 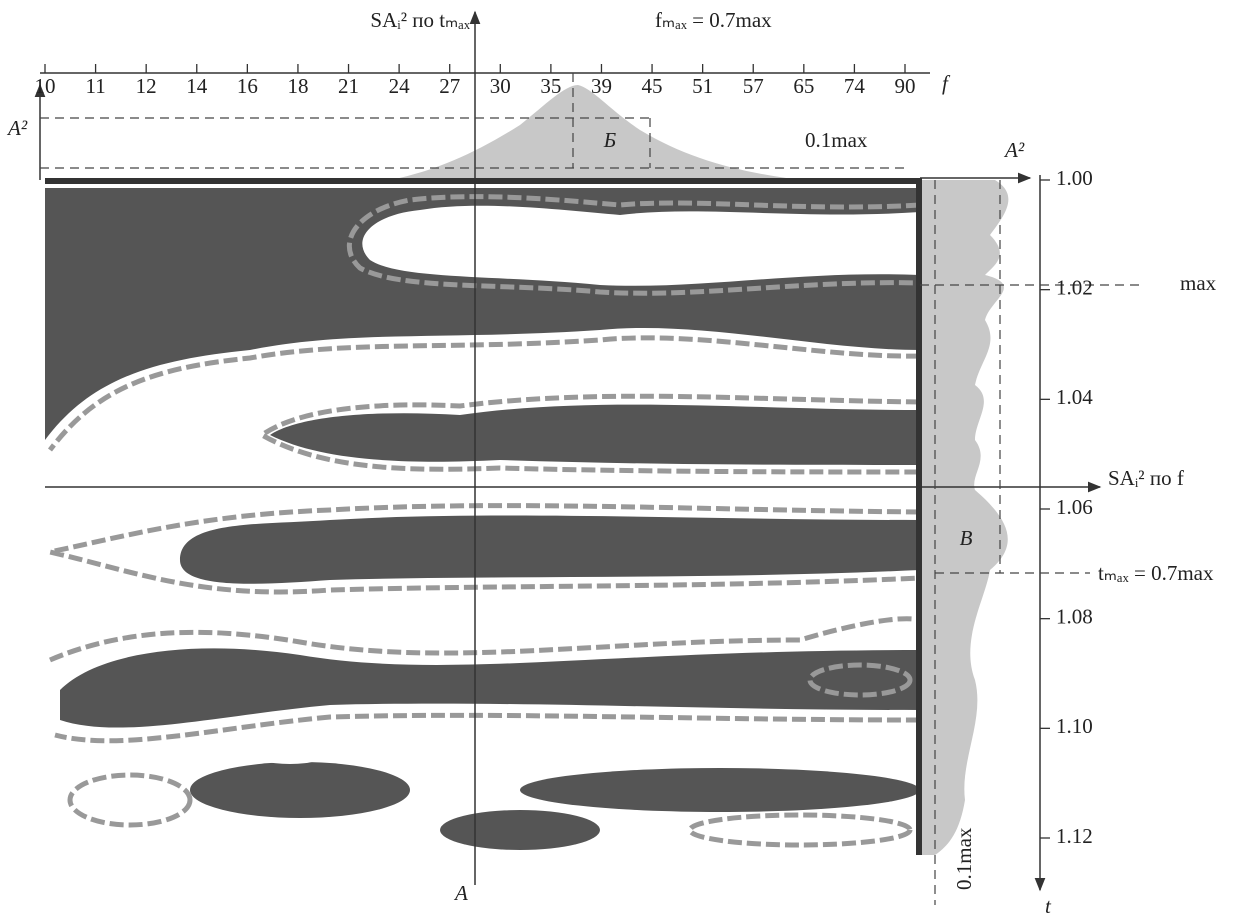 What do you see at coordinates (713, 20) in the screenshot?
I see `annotation: fₘₐₓ = 0.7max` at bounding box center [713, 20].